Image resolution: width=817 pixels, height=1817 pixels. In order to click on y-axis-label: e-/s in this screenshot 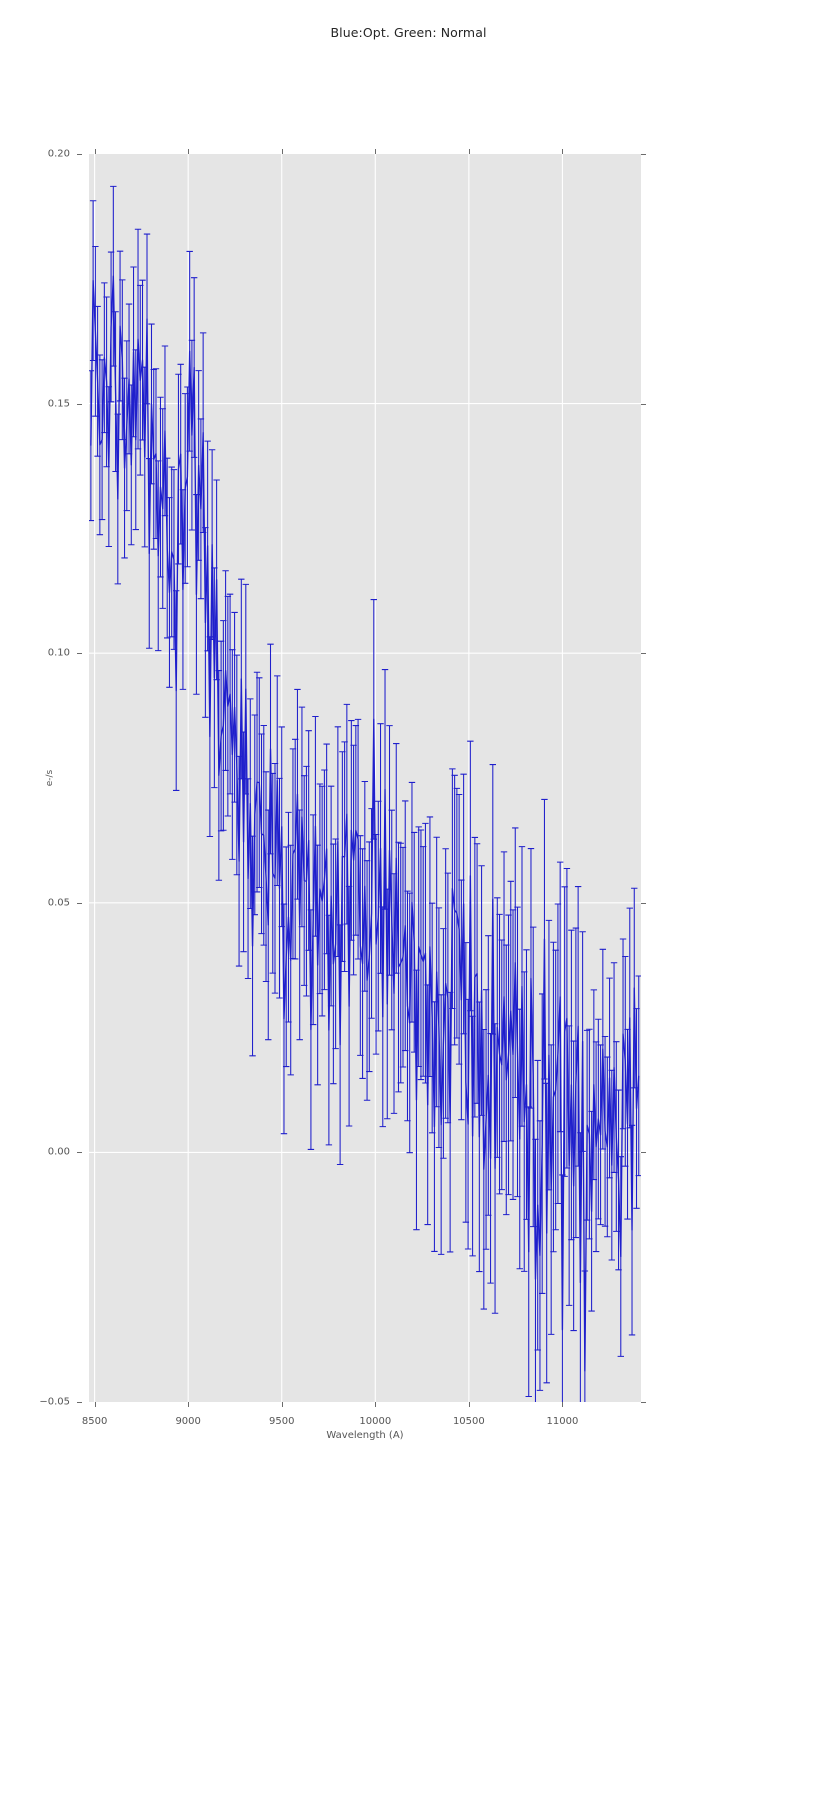, I will do `click(50, 778)`.